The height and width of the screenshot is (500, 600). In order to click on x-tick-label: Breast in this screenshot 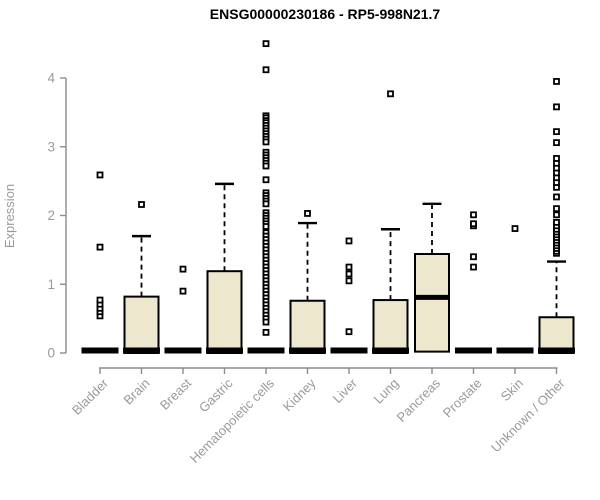, I will do `click(175, 393)`.